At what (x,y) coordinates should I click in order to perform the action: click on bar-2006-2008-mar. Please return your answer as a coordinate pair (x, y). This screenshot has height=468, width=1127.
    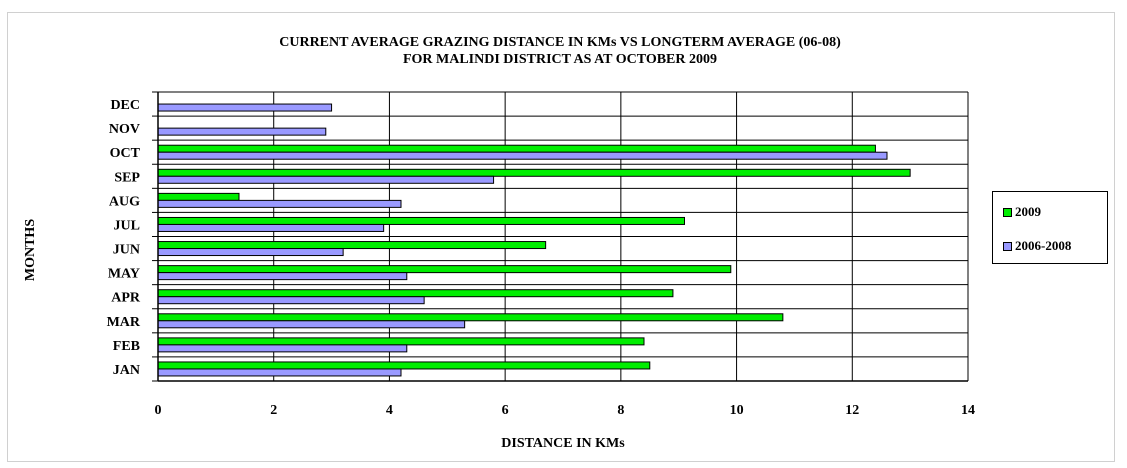
    Looking at the image, I should click on (311, 324).